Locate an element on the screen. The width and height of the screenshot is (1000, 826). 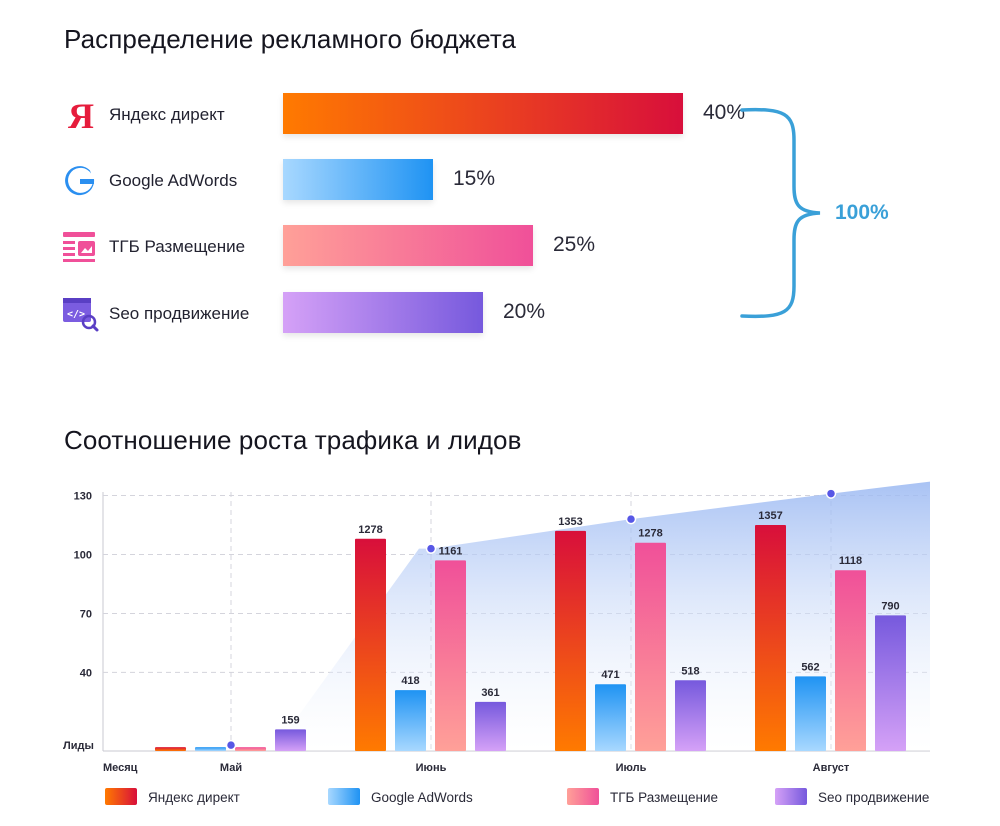
y-tick-label: 100 is located at coordinates (83, 556).